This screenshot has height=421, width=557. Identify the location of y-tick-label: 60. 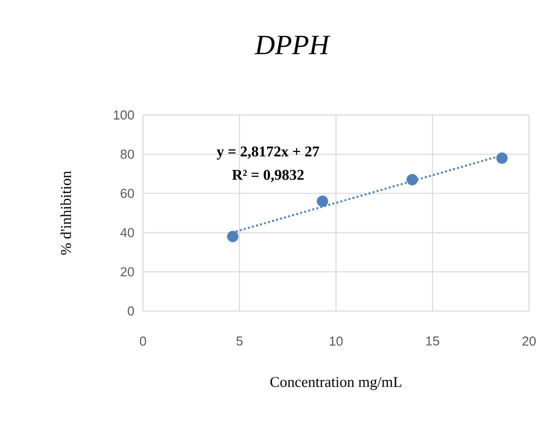
(127, 193).